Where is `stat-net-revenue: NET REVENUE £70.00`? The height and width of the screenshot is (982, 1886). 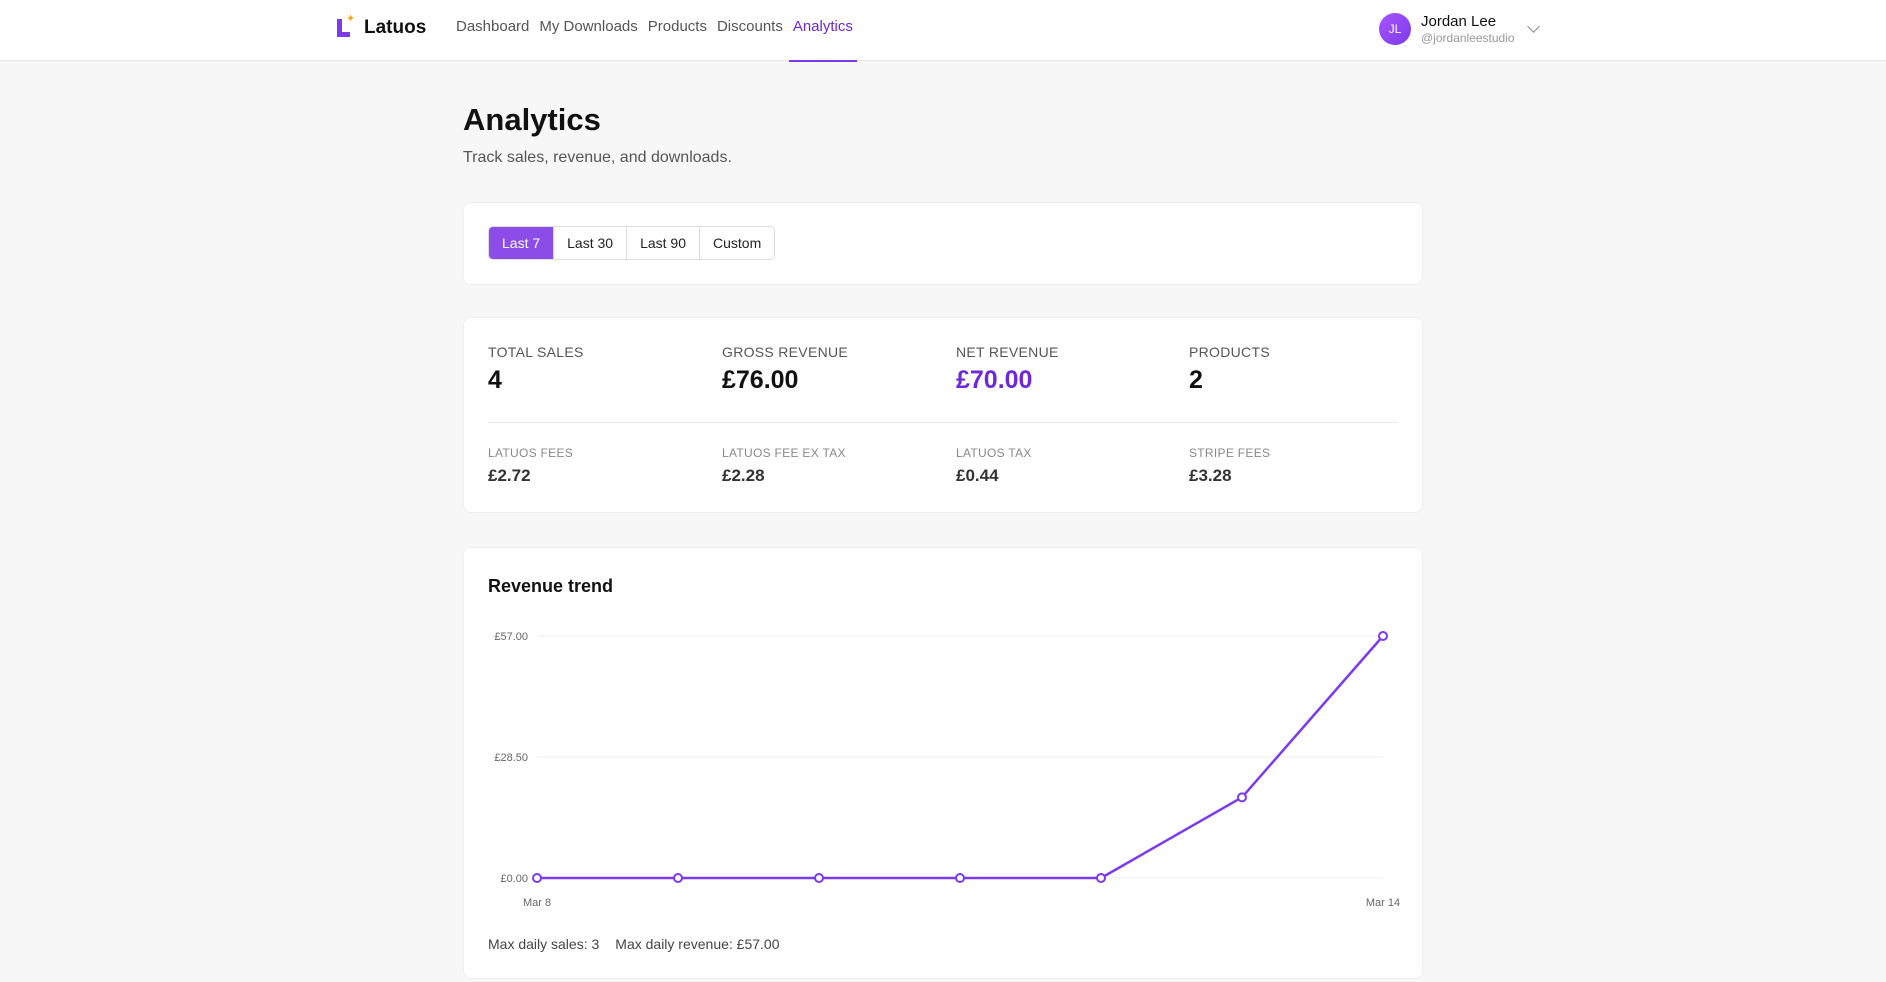
stat-net-revenue: NET REVENUE £70.00 is located at coordinates (1056, 369).